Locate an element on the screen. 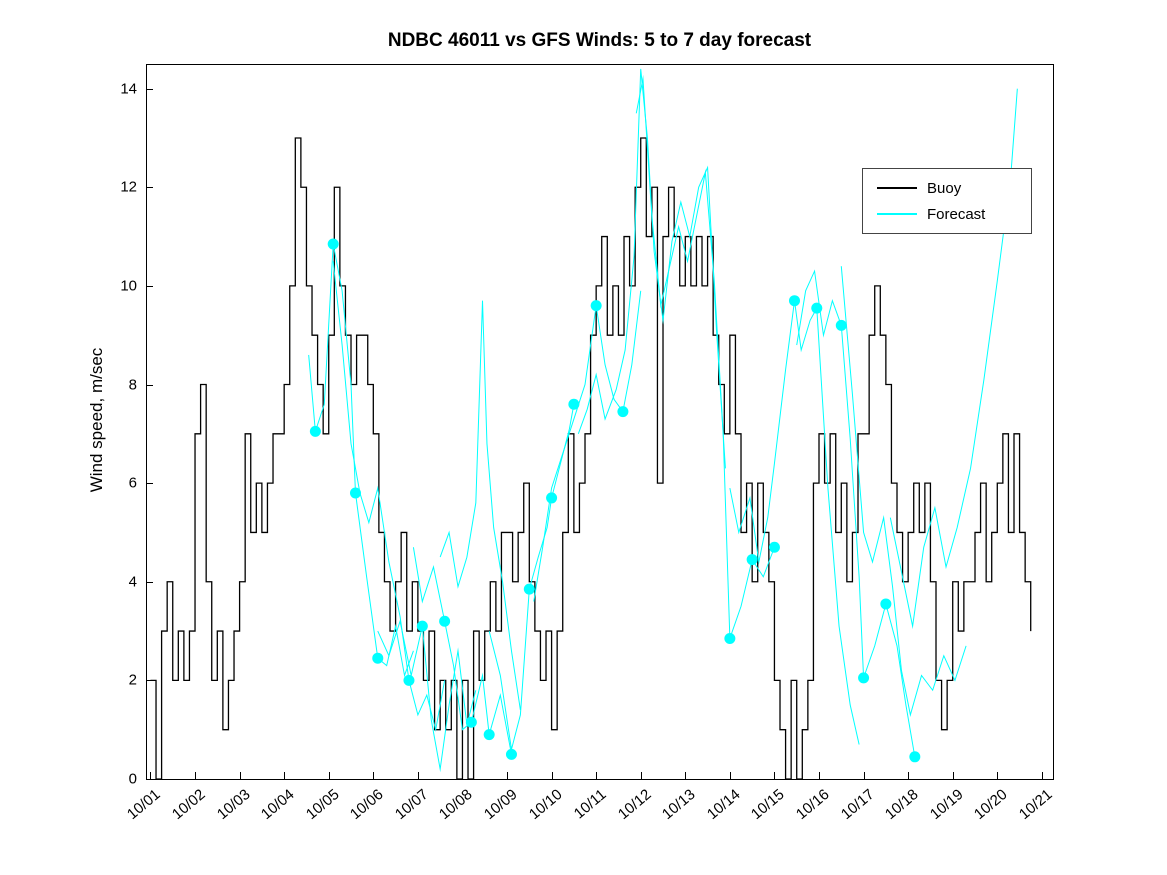  legend-line-forecast is located at coordinates (897, 214).